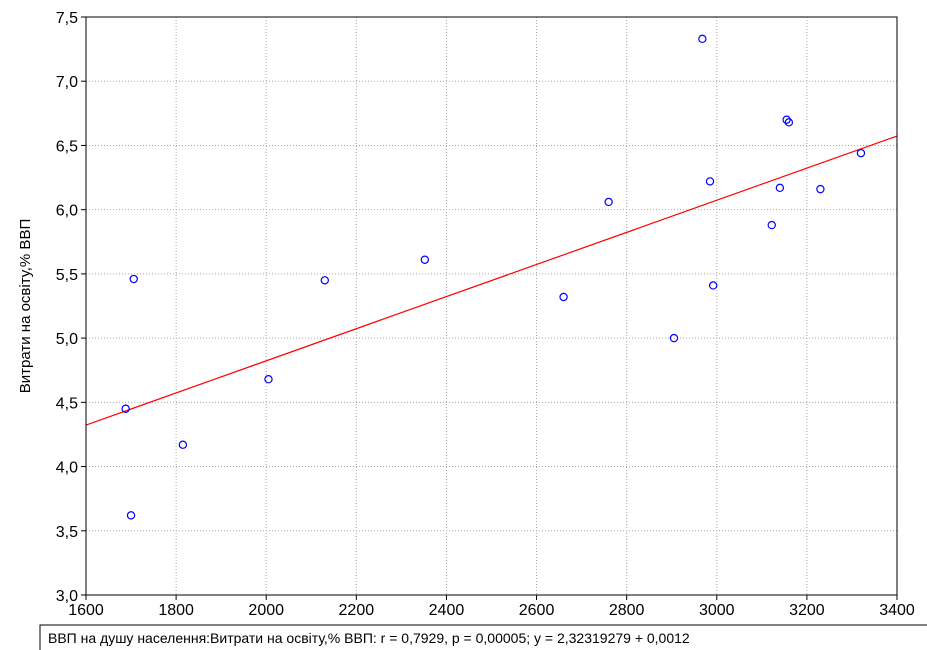 This screenshot has width=927, height=650. Describe the element at coordinates (25, 306) in the screenshot. I see `y-axis-label: Витрати на освіту,% ВВП` at that location.